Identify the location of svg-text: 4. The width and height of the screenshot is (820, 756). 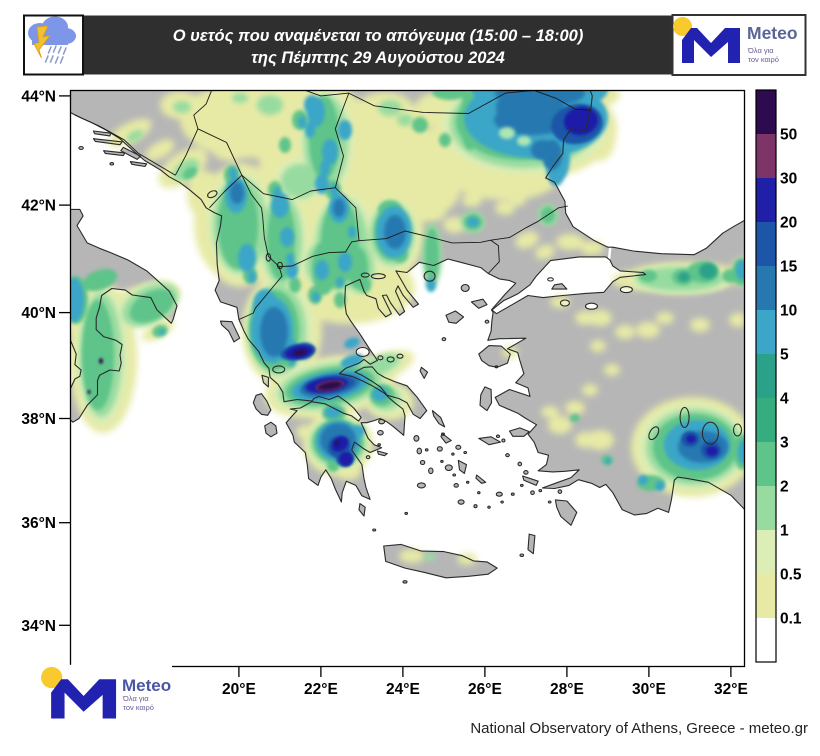
(784, 399).